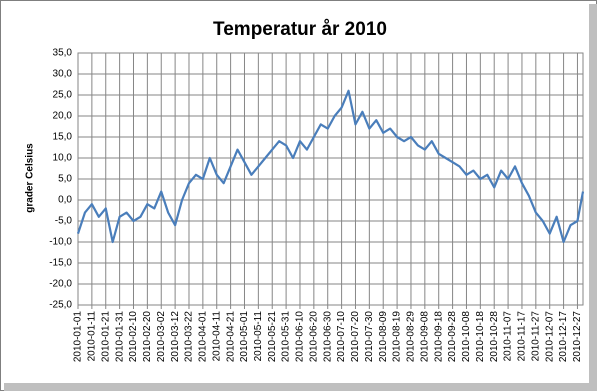 Image resolution: width=597 pixels, height=391 pixels. What do you see at coordinates (63, 158) in the screenshot?
I see `y-tick-label: 10,0` at bounding box center [63, 158].